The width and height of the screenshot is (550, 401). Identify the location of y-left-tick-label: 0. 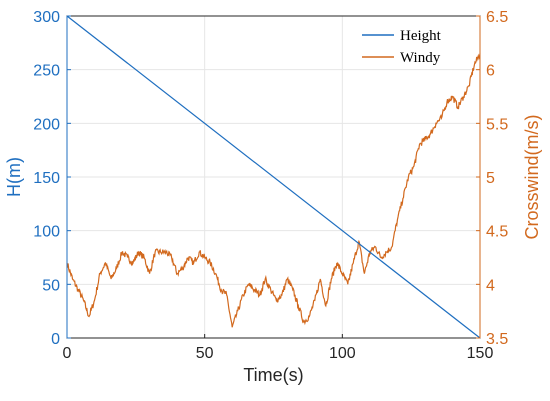
(55, 339).